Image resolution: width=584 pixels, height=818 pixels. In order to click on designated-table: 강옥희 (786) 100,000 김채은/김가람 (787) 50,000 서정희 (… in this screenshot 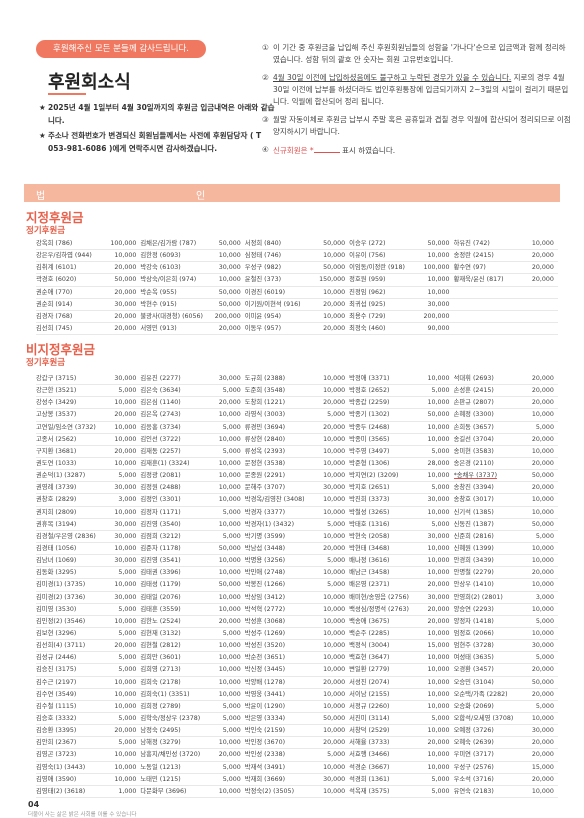, I will do `click(297, 287)`.